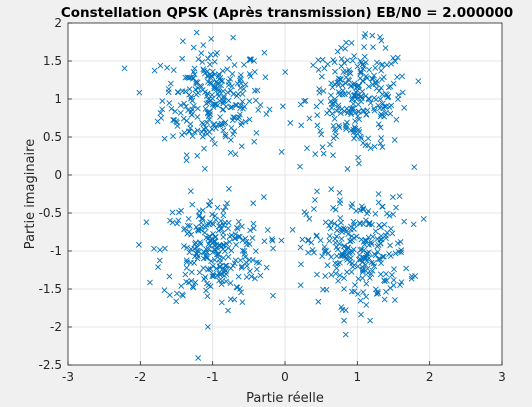  I want to click on x-tick-label: 2, so click(430, 377).